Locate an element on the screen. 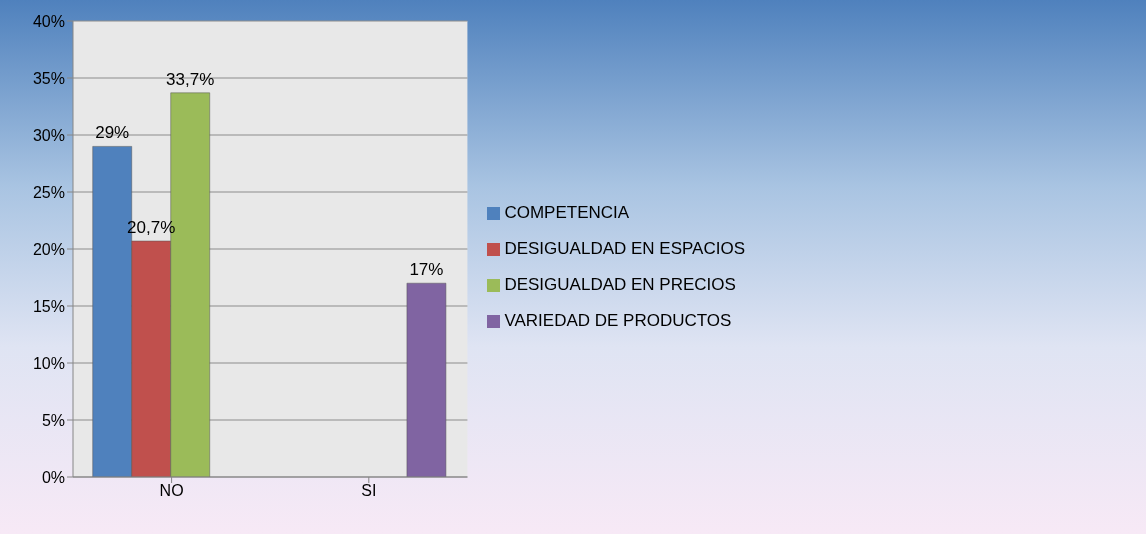 This screenshot has height=534, width=1146. y-tick-label: 35% is located at coordinates (48, 78).